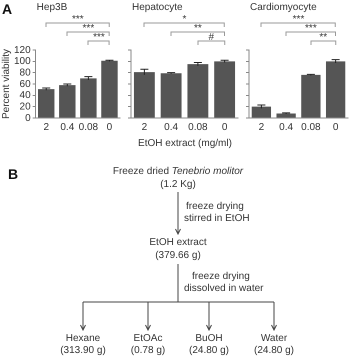 The width and height of the screenshot is (352, 357). What do you see at coordinates (13, 174) in the screenshot?
I see `text: B` at bounding box center [13, 174].